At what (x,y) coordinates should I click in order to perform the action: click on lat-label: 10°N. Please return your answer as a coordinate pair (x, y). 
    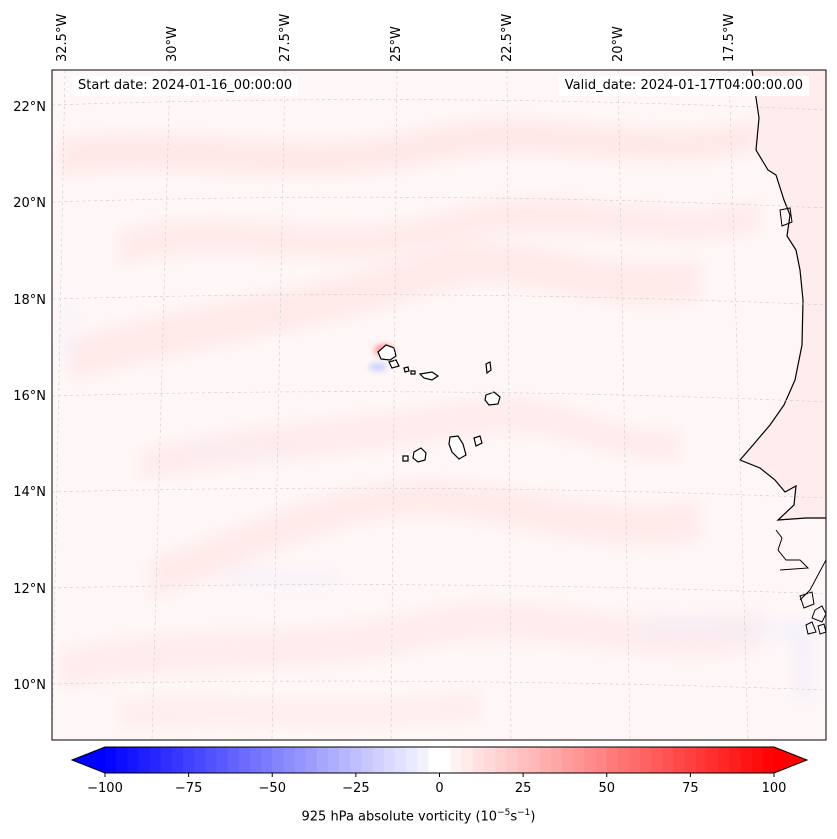
    Looking at the image, I should click on (29, 685).